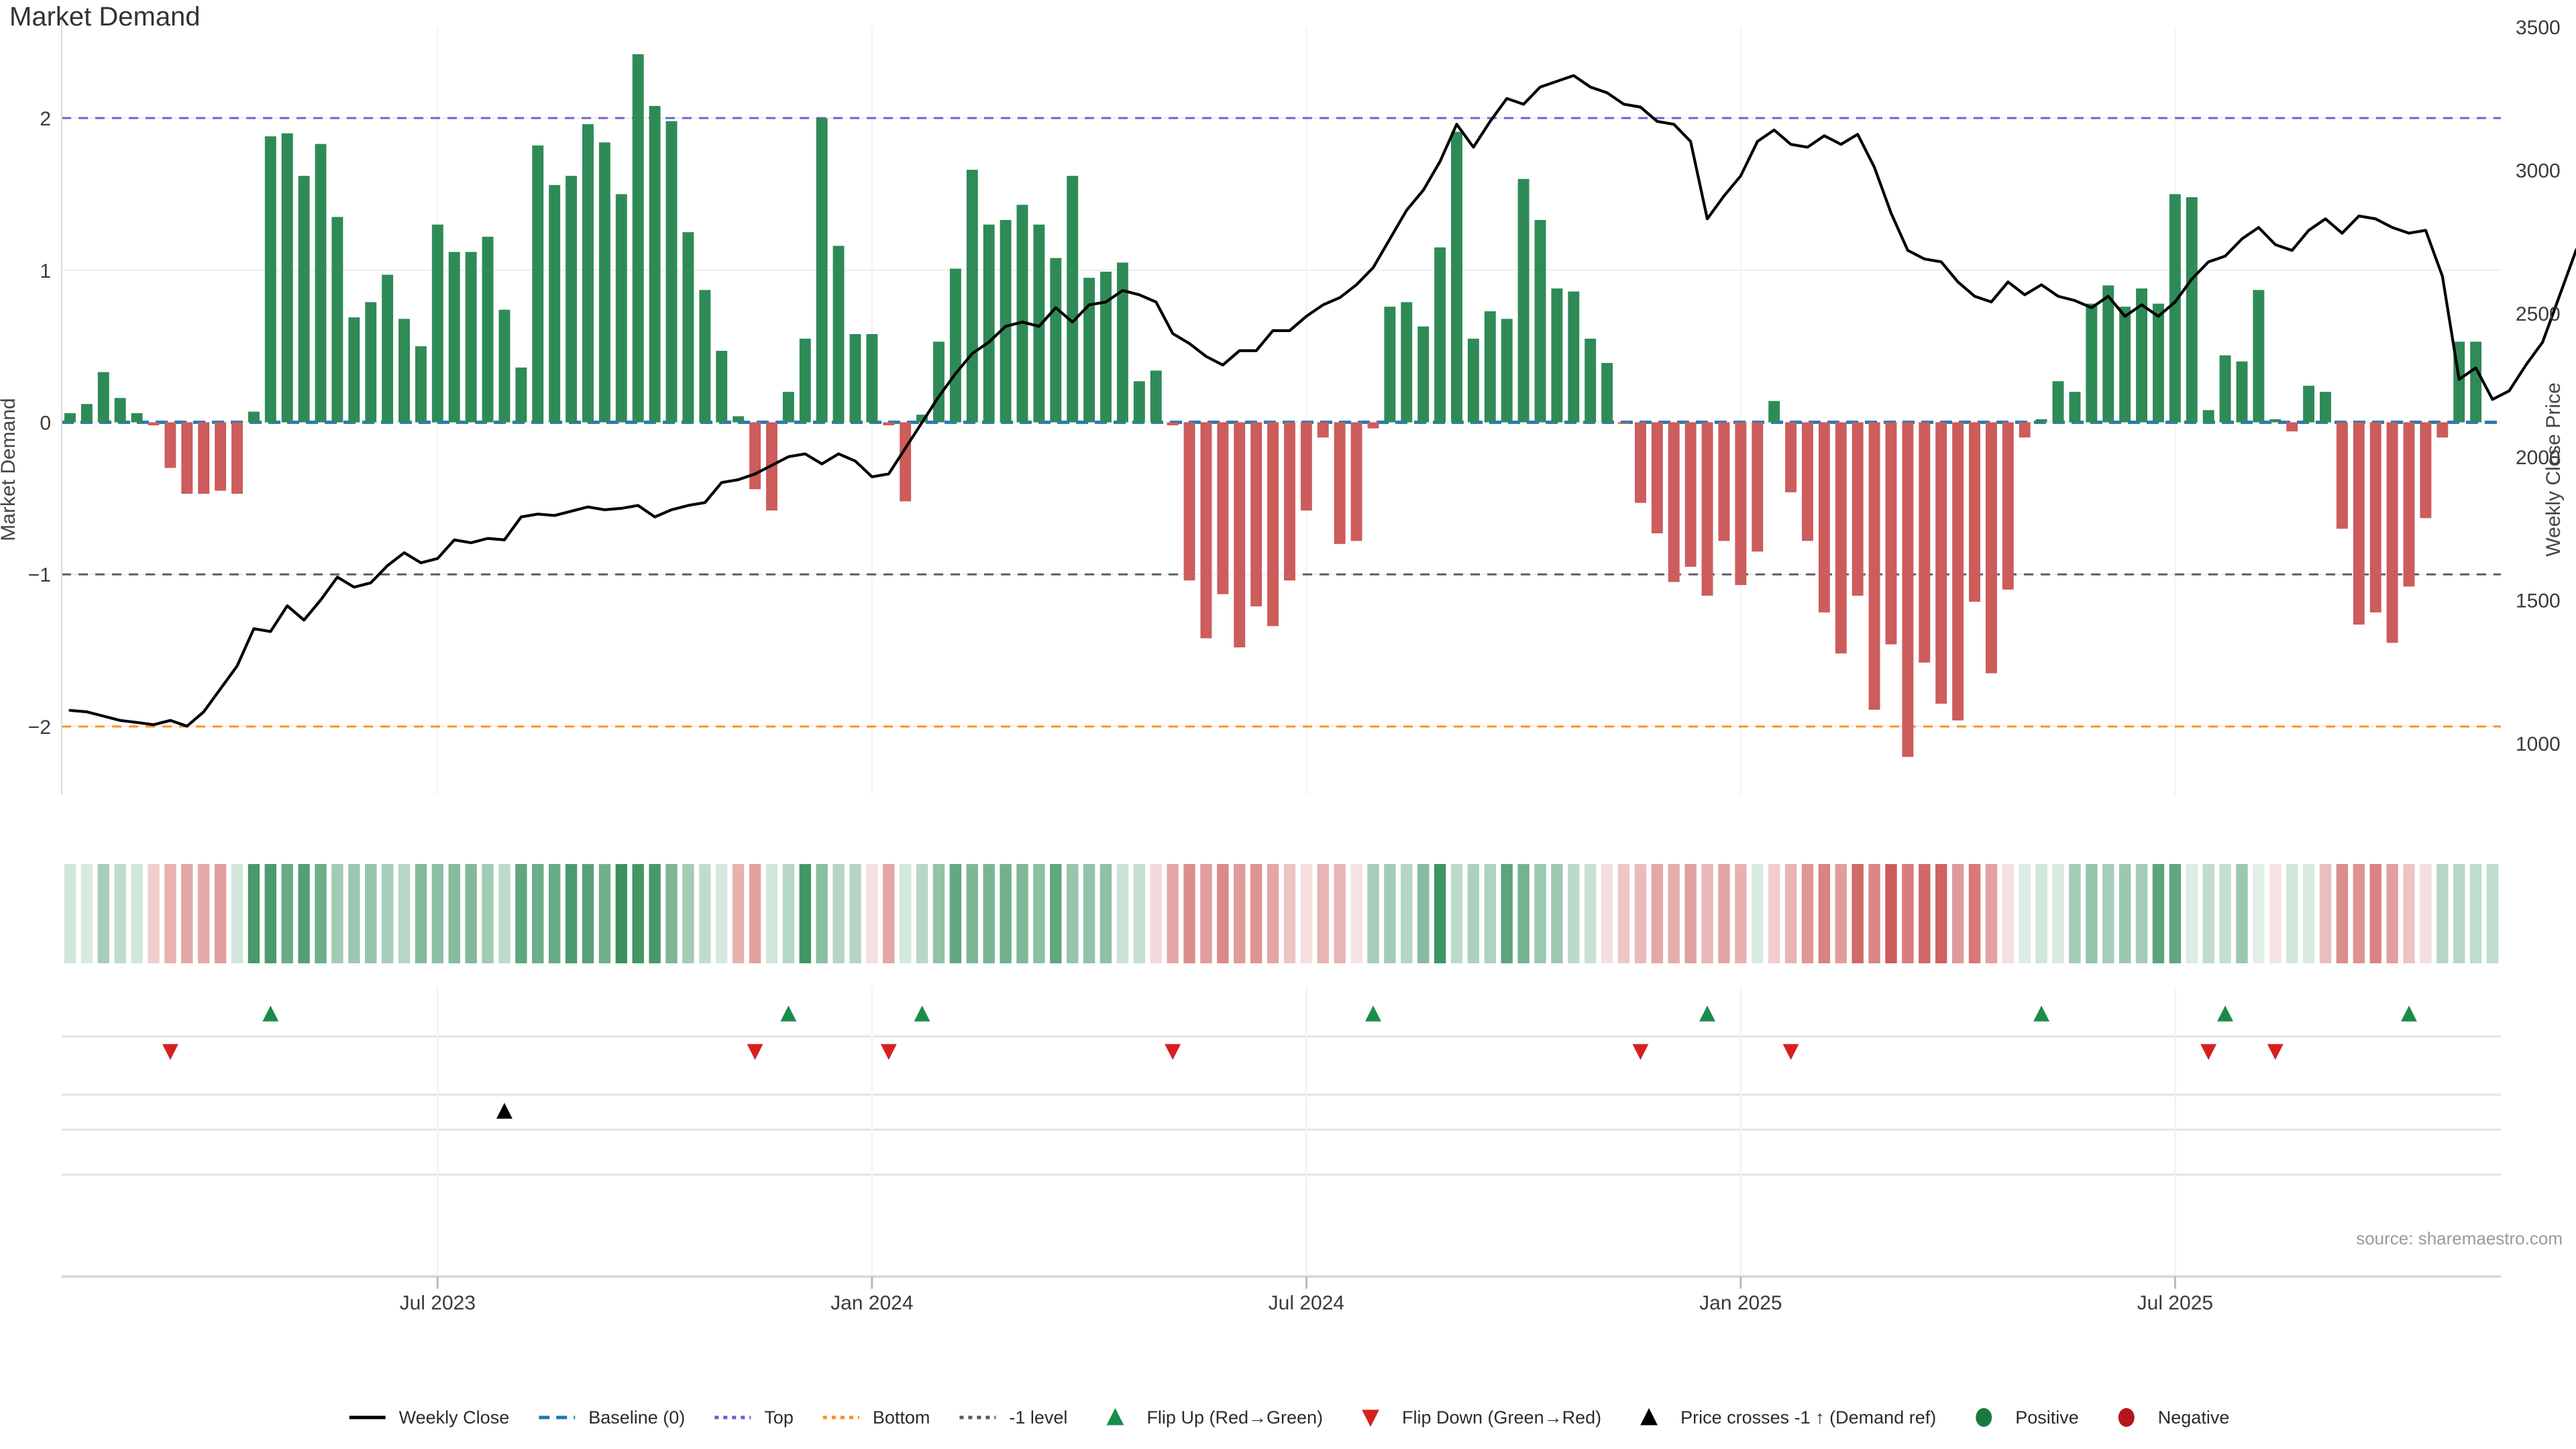 This screenshot has width=2576, height=1449. What do you see at coordinates (1649, 1417) in the screenshot?
I see `legend-triangle-up-icon` at bounding box center [1649, 1417].